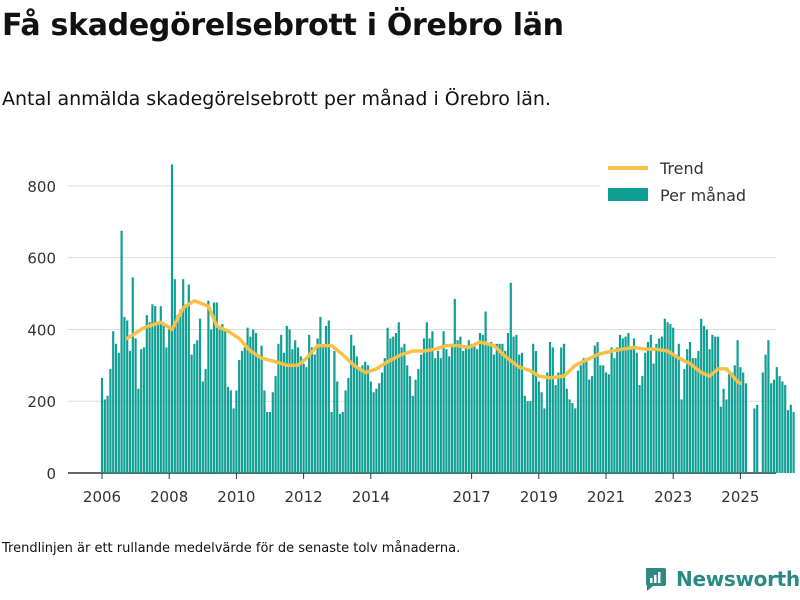 Image resolution: width=800 pixels, height=600 pixels. What do you see at coordinates (703, 195) in the screenshot?
I see `legend-bar-label: Per månad` at bounding box center [703, 195].